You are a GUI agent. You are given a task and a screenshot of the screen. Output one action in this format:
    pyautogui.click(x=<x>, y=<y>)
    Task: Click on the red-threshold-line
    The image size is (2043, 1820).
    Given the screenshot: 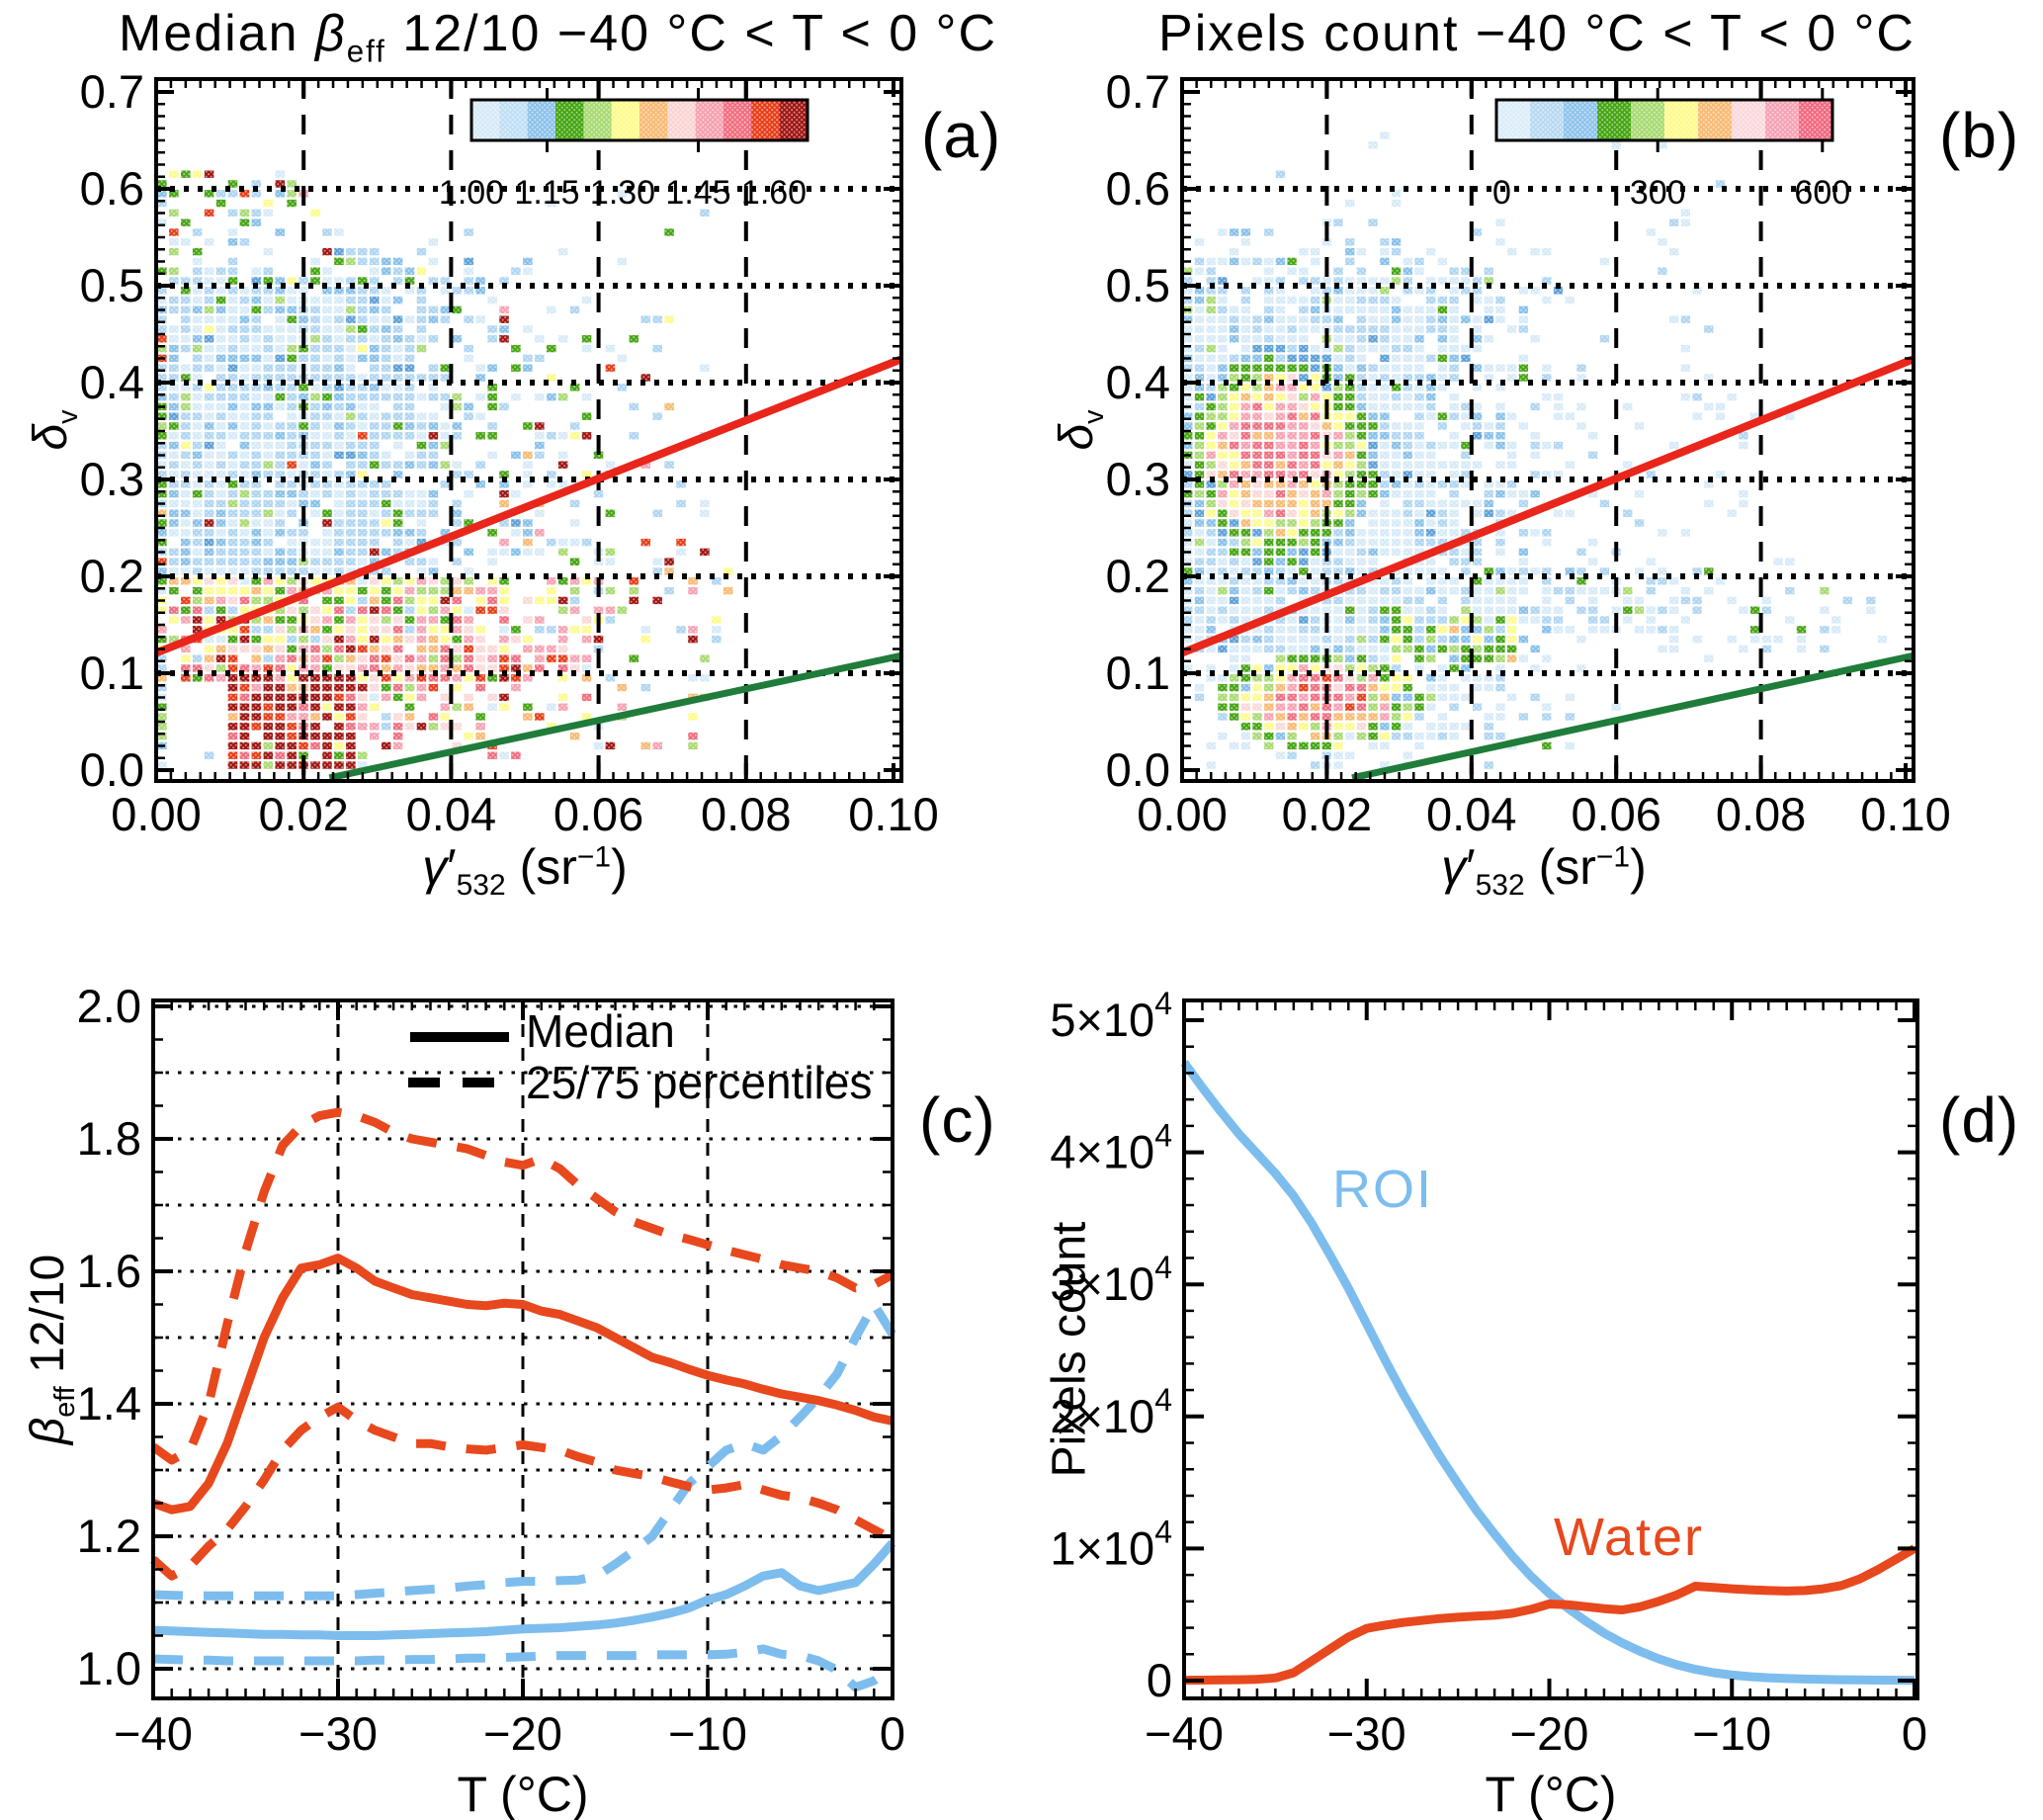 What is the action you would take?
    pyautogui.click(x=1548, y=506)
    